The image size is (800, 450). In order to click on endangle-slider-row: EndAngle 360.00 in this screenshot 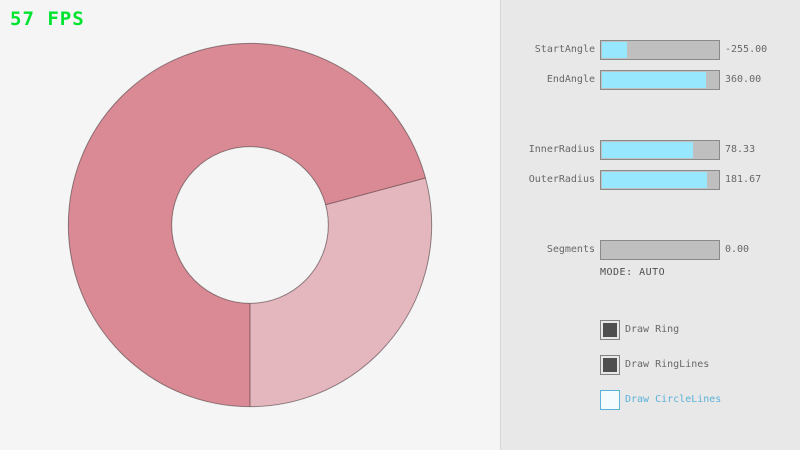, I will do `click(400, 80)`.